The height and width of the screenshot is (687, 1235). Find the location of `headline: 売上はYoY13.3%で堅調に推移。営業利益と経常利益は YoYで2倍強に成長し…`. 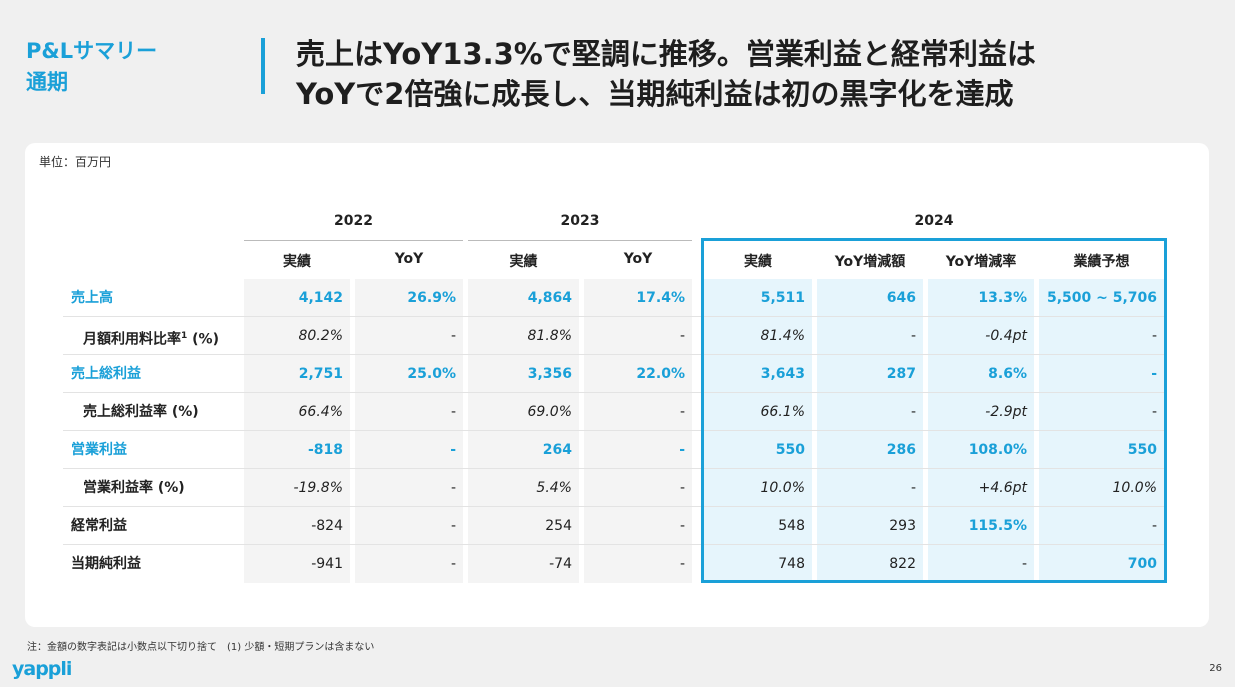

headline: 売上はYoY13.3%で堅調に推移。営業利益と経常利益は YoYで2倍強に成長し… is located at coordinates (666, 74).